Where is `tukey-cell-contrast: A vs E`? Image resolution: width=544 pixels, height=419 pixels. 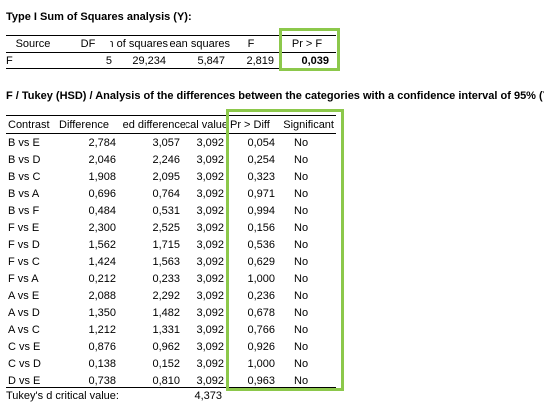 tukey-cell-contrast: A vs E is located at coordinates (24, 296).